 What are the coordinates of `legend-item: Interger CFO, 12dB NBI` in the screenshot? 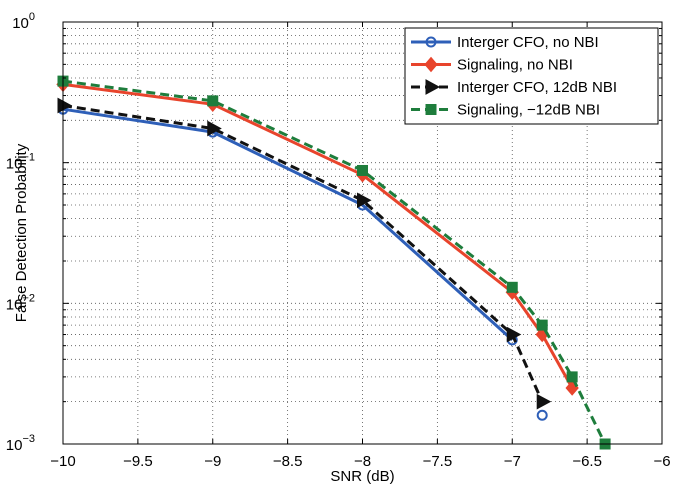 It's located at (514, 87).